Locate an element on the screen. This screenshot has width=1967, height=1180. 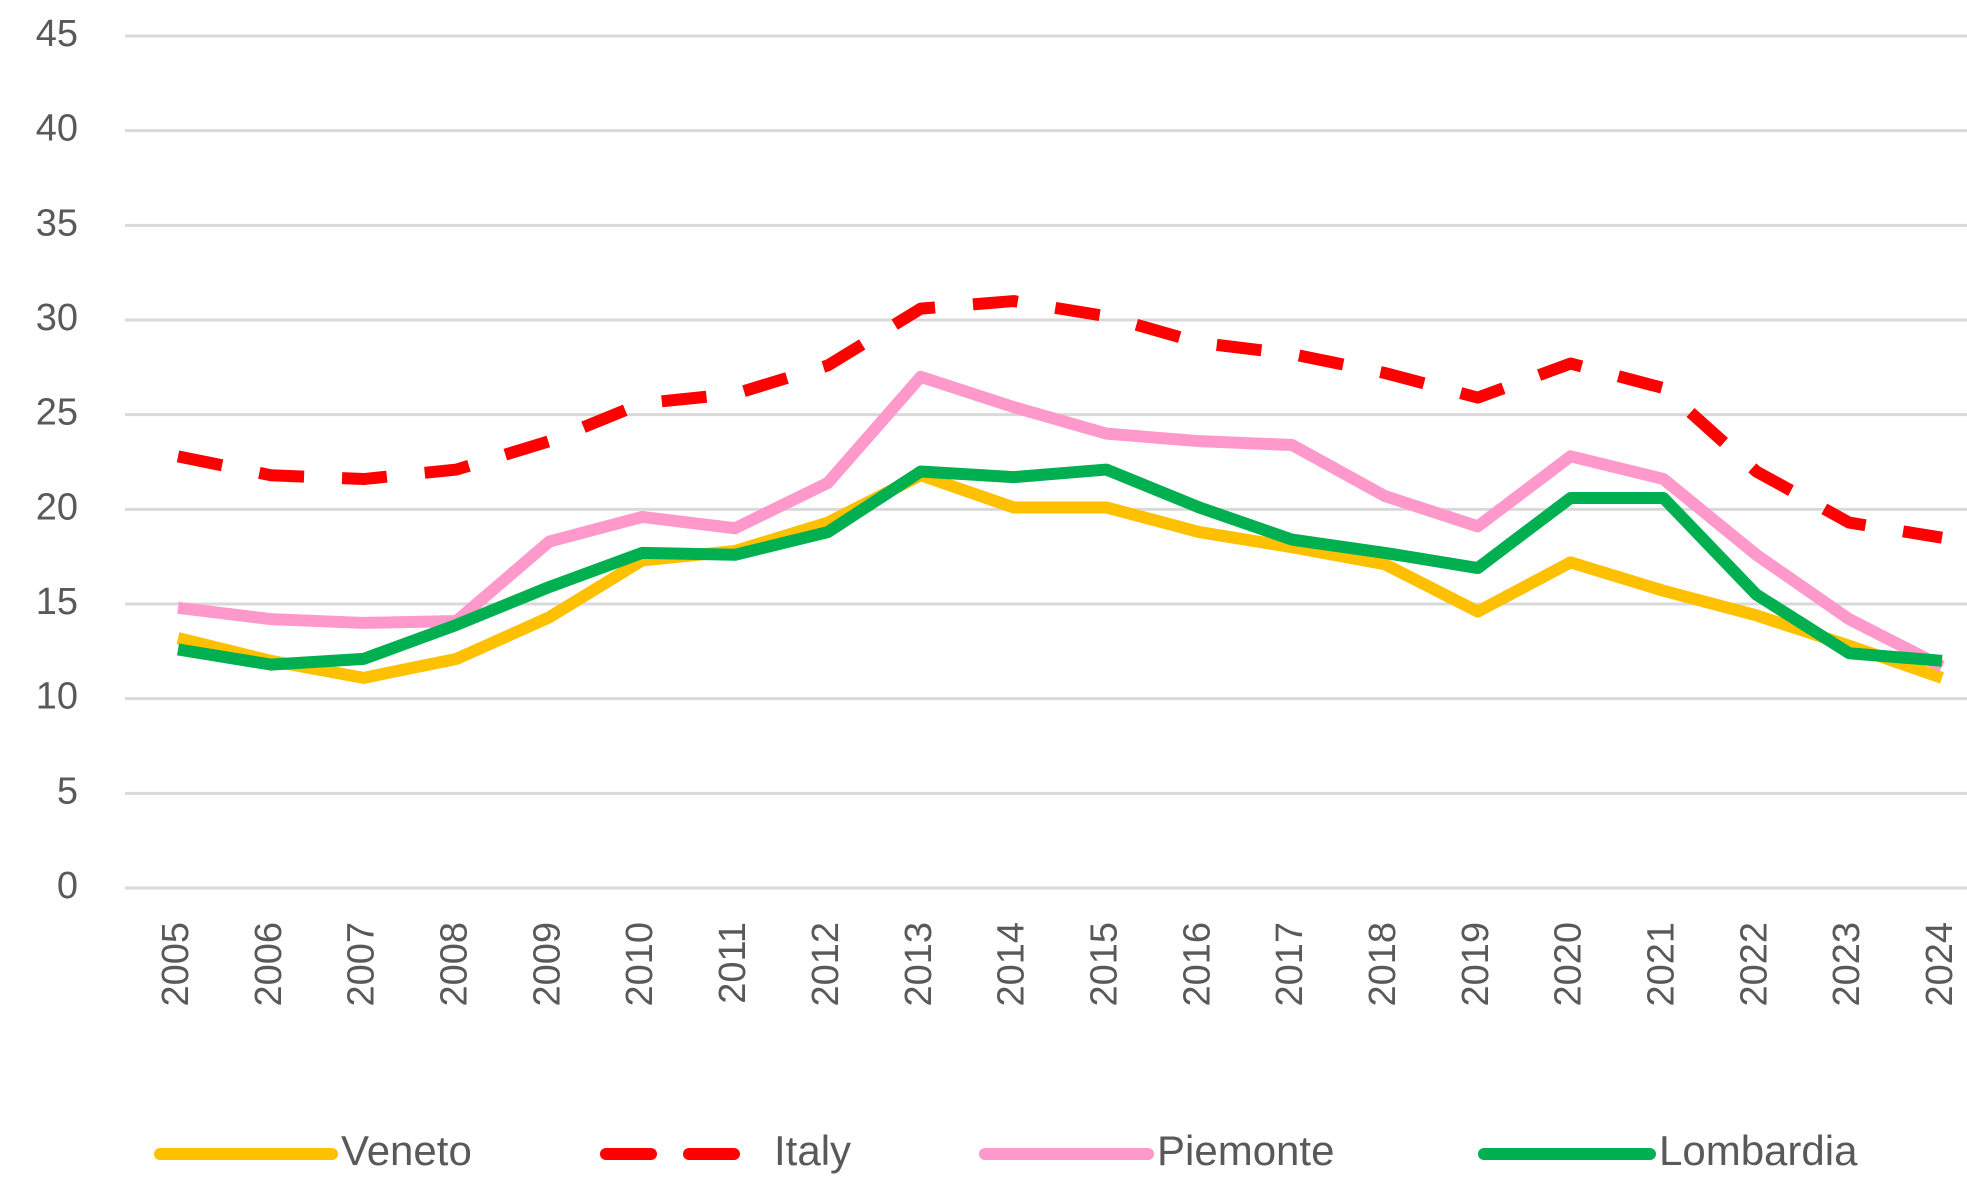
legend-label: Italy is located at coordinates (812, 1150).